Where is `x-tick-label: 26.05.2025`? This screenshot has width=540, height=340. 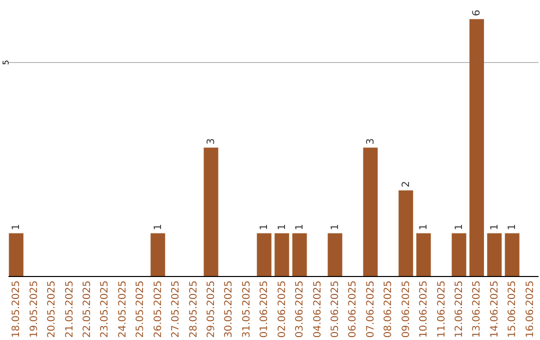 x-tick-label: 26.05.2025 is located at coordinates (158, 309).